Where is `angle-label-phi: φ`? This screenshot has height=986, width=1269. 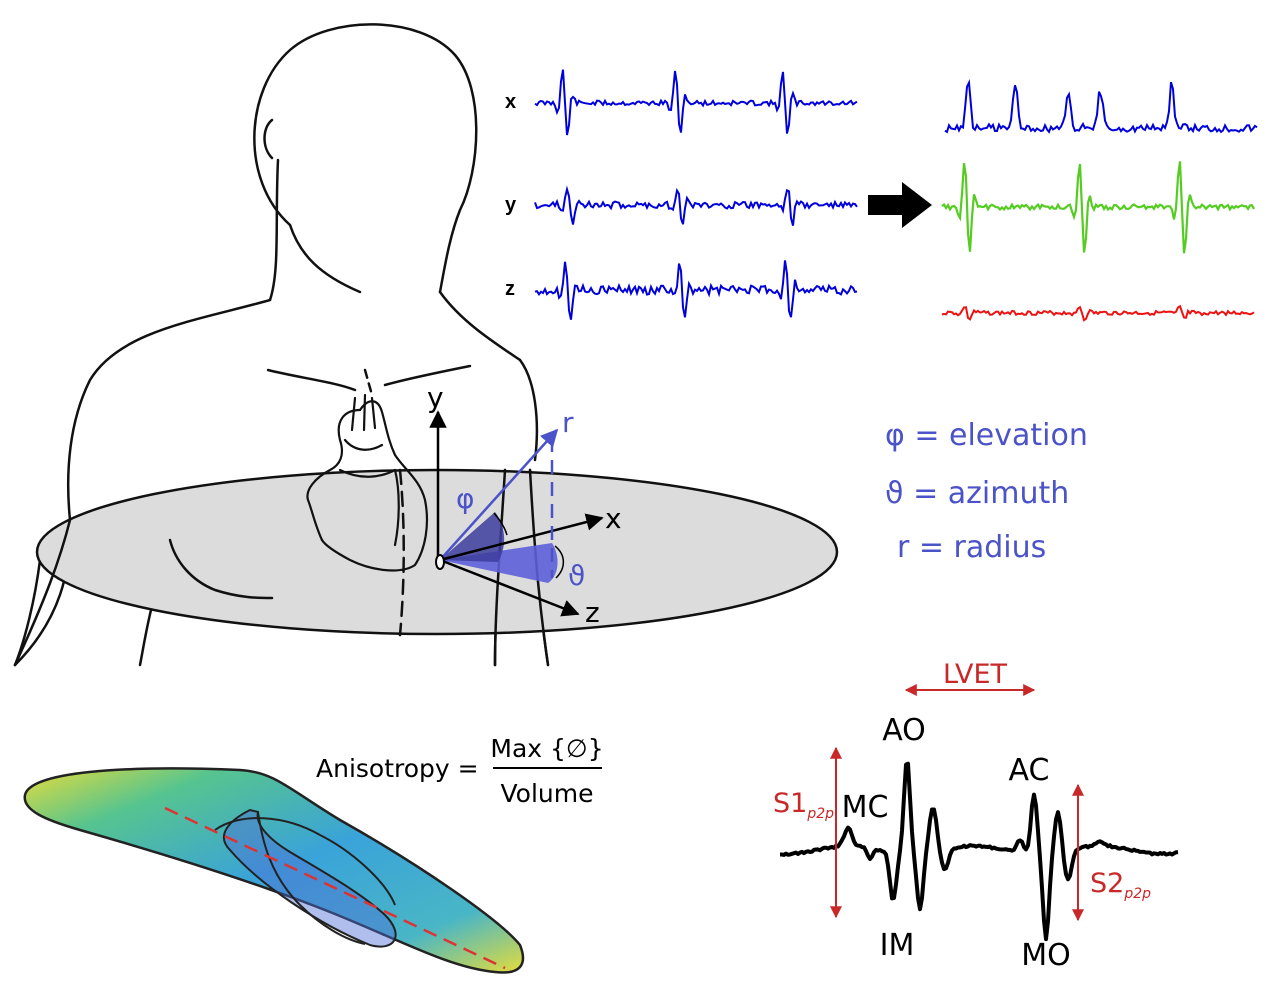 angle-label-phi: φ is located at coordinates (465, 498).